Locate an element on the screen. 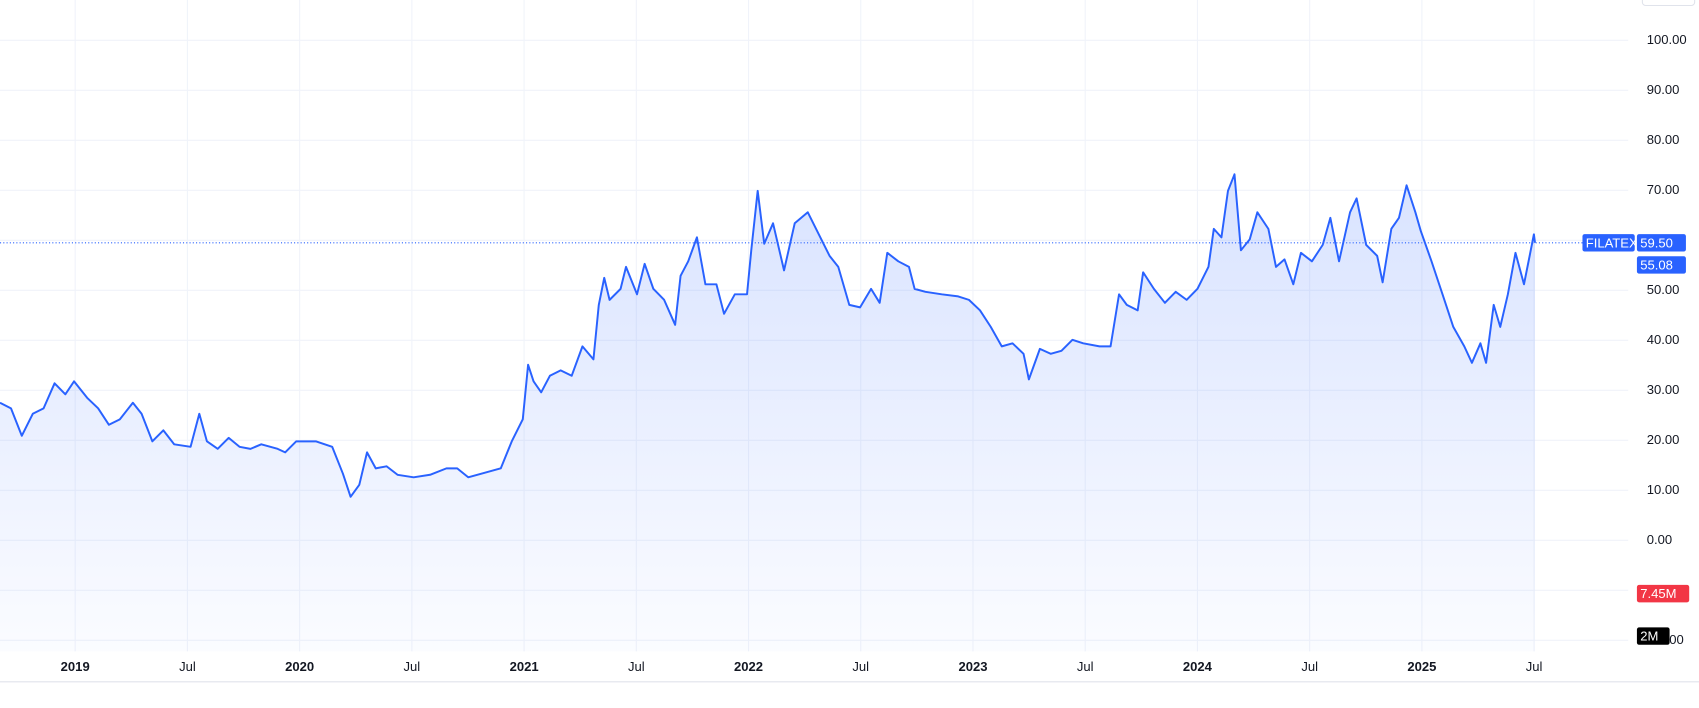 This screenshot has height=708, width=1699. x-tick-label: 2019 is located at coordinates (75, 666).